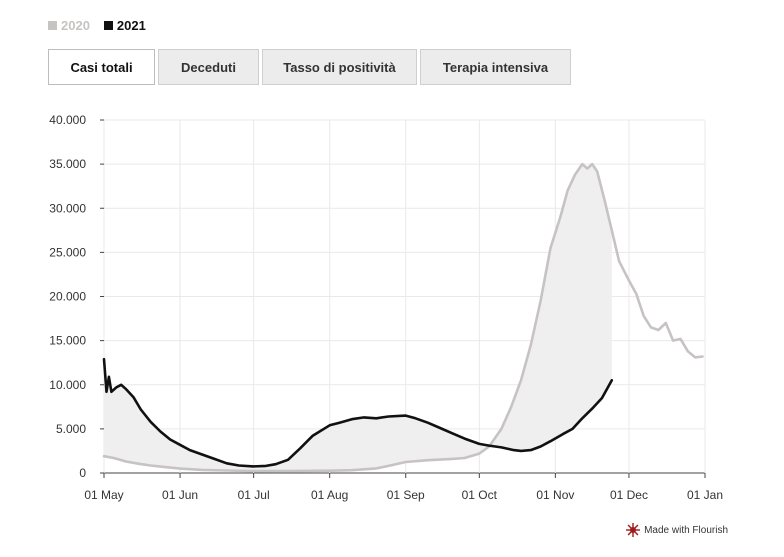 This screenshot has height=557, width=784. What do you see at coordinates (131, 25) in the screenshot?
I see `legend-label-2021: 2021` at bounding box center [131, 25].